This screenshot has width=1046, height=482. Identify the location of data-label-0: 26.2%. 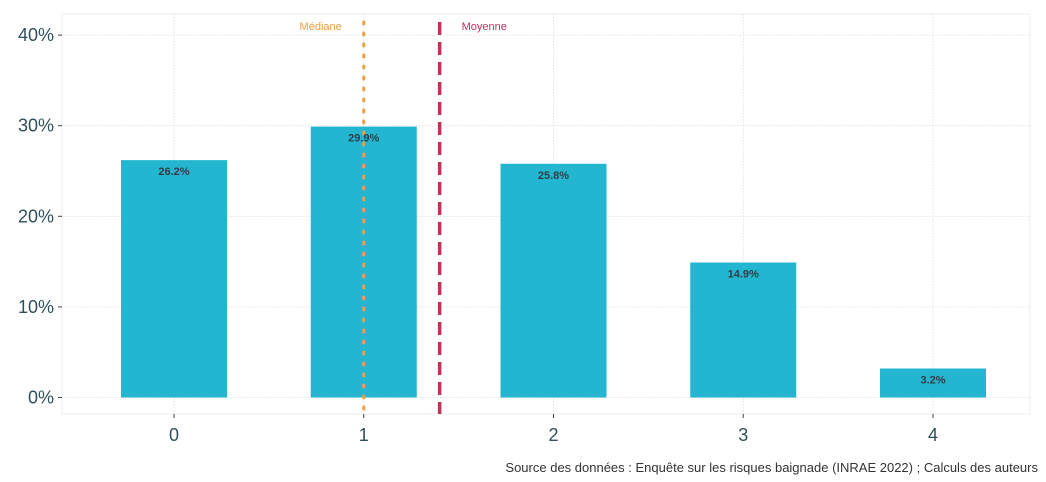
(173, 172).